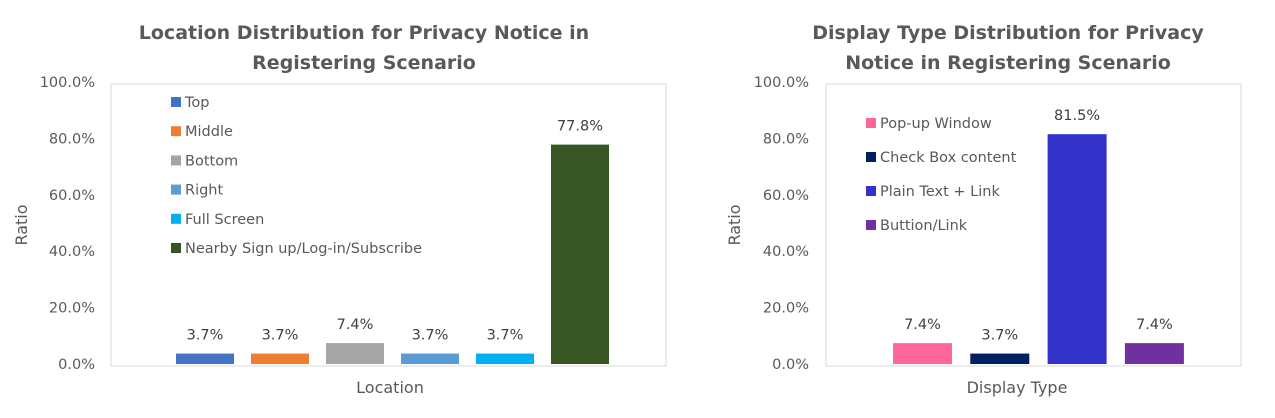 The width and height of the screenshot is (1275, 418). Describe the element at coordinates (390, 387) in the screenshot. I see `x-axis-label: Location` at that location.